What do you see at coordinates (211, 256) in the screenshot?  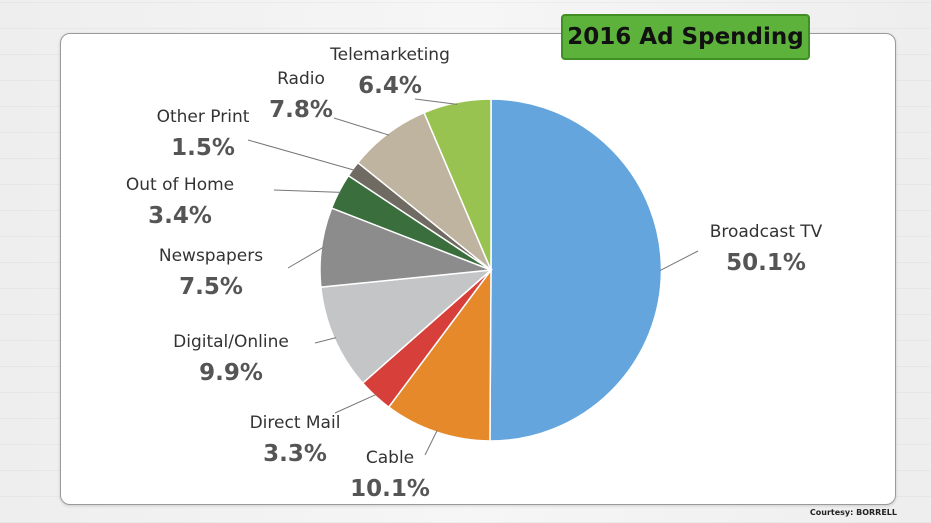 I see `slice-label-newspapers: Newspapers` at bounding box center [211, 256].